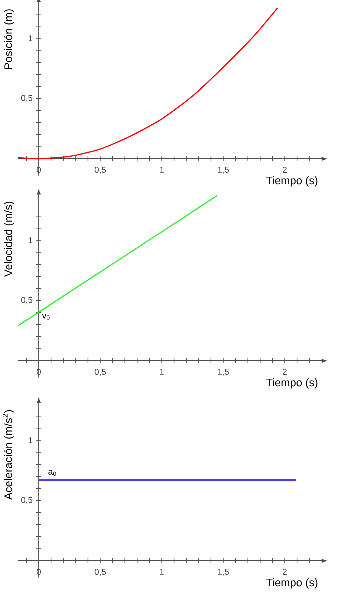  I want to click on annotation: v$_{0}$, so click(46, 317).